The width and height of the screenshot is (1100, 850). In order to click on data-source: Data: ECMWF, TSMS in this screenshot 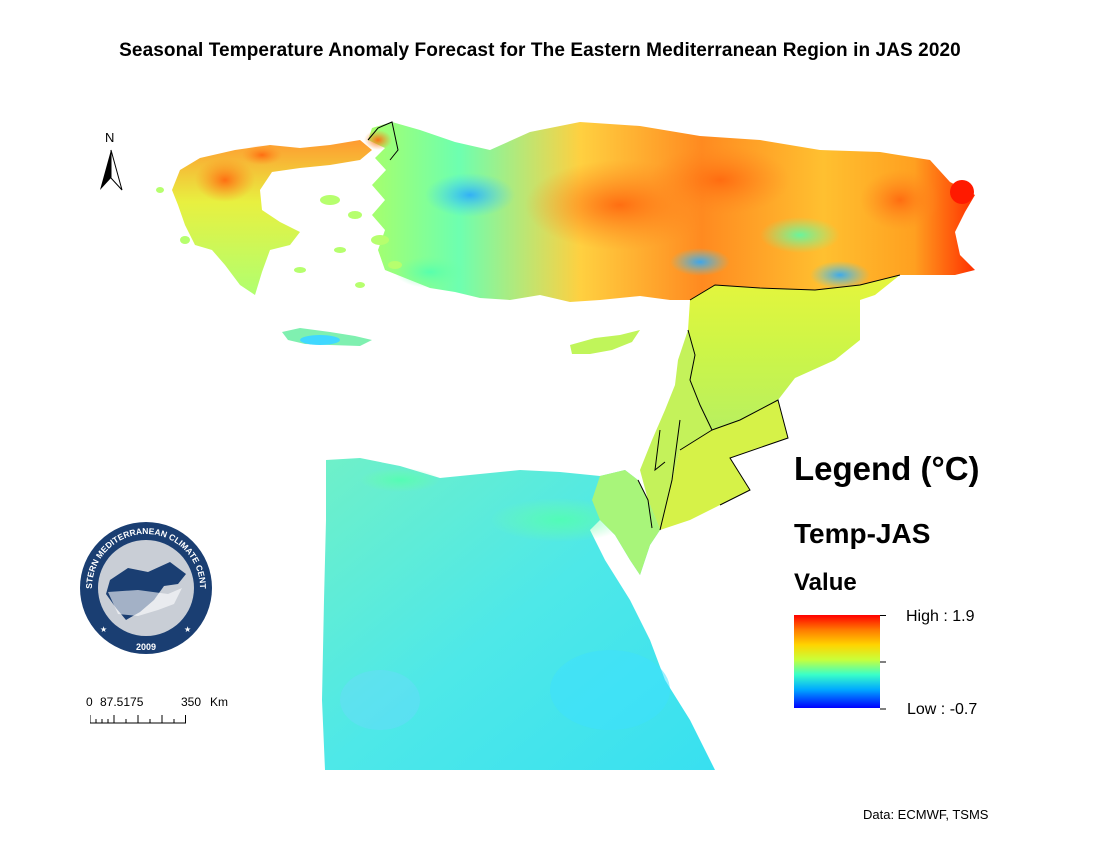, I will do `click(926, 814)`.